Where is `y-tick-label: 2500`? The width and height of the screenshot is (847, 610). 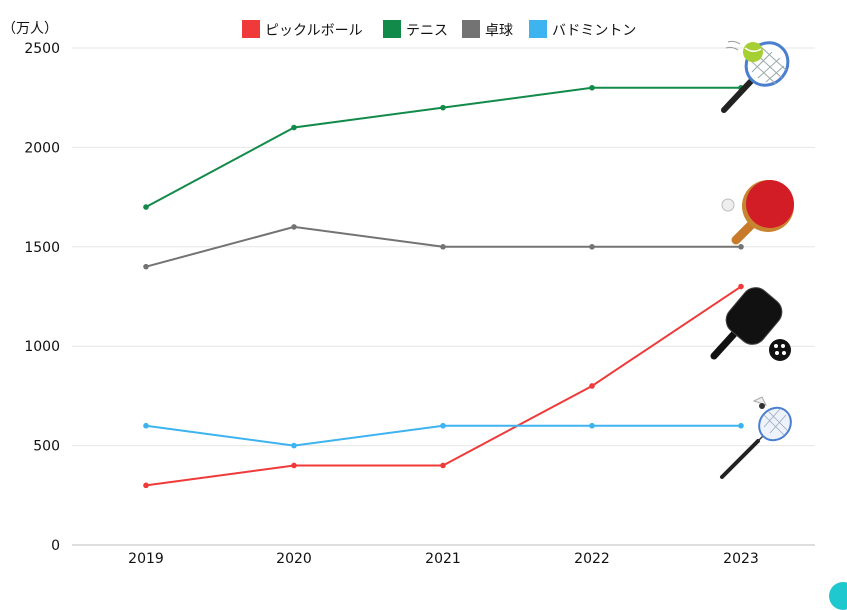
y-tick-label: 2500 is located at coordinates (42, 49).